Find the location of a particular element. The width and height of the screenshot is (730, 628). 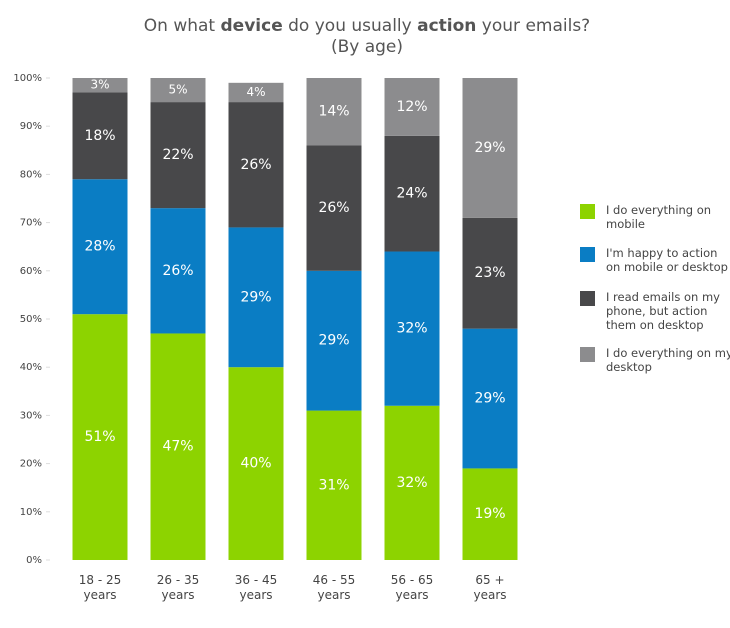

value-label: 22% is located at coordinates (177, 155).